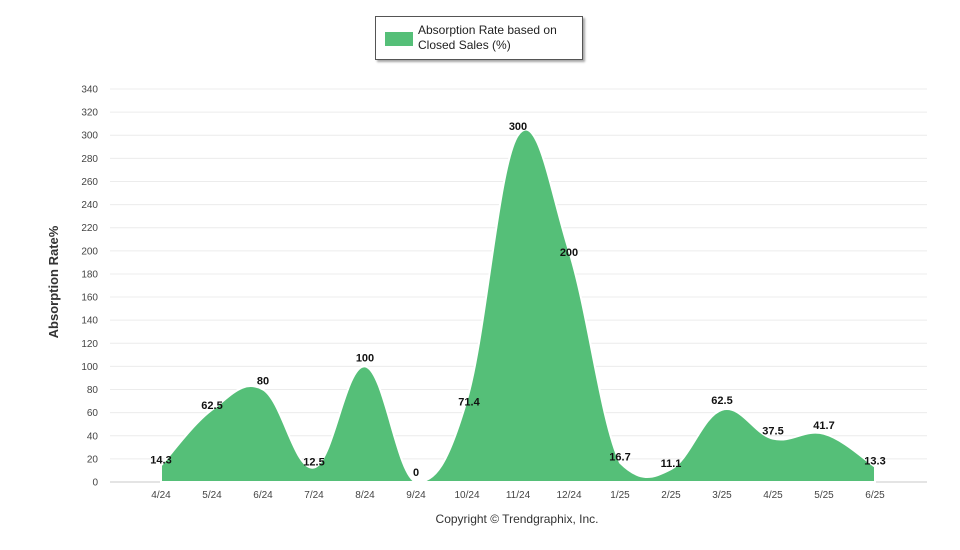  What do you see at coordinates (874, 462) in the screenshot?
I see `data-label: 13.3` at bounding box center [874, 462].